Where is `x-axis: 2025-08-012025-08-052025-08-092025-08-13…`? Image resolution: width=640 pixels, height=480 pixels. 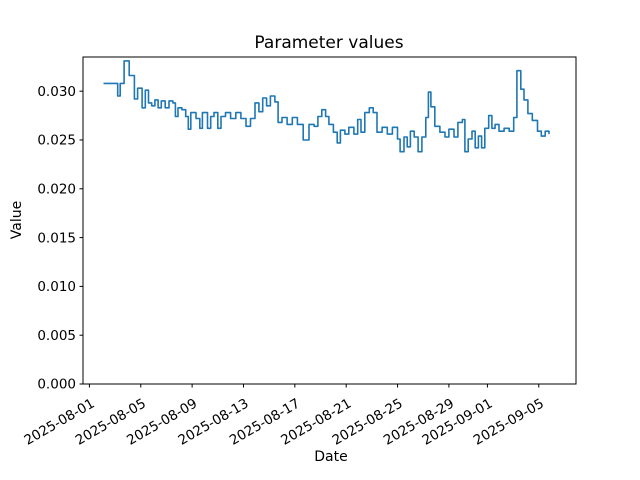 x-axis: 2025-08-012025-08-052025-08-092025-08-13… is located at coordinates (284, 416).